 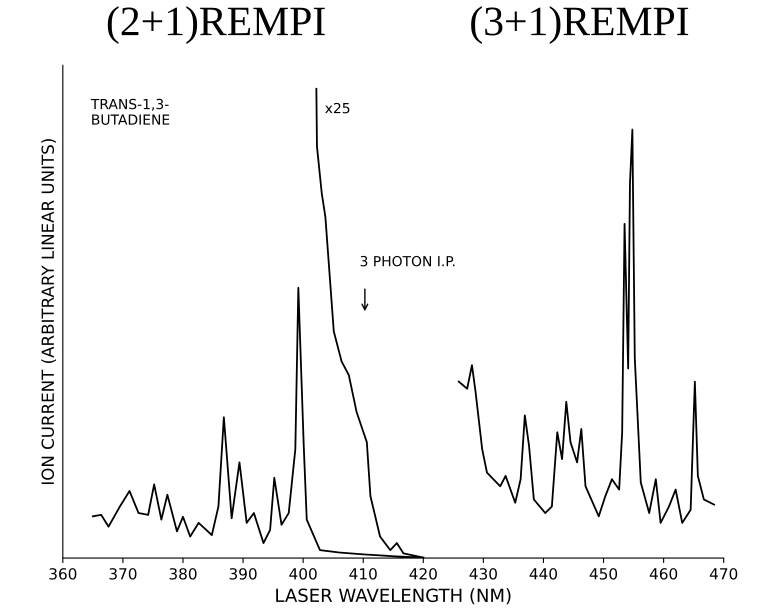 I want to click on x-tick-label: 380, so click(x=183, y=574).